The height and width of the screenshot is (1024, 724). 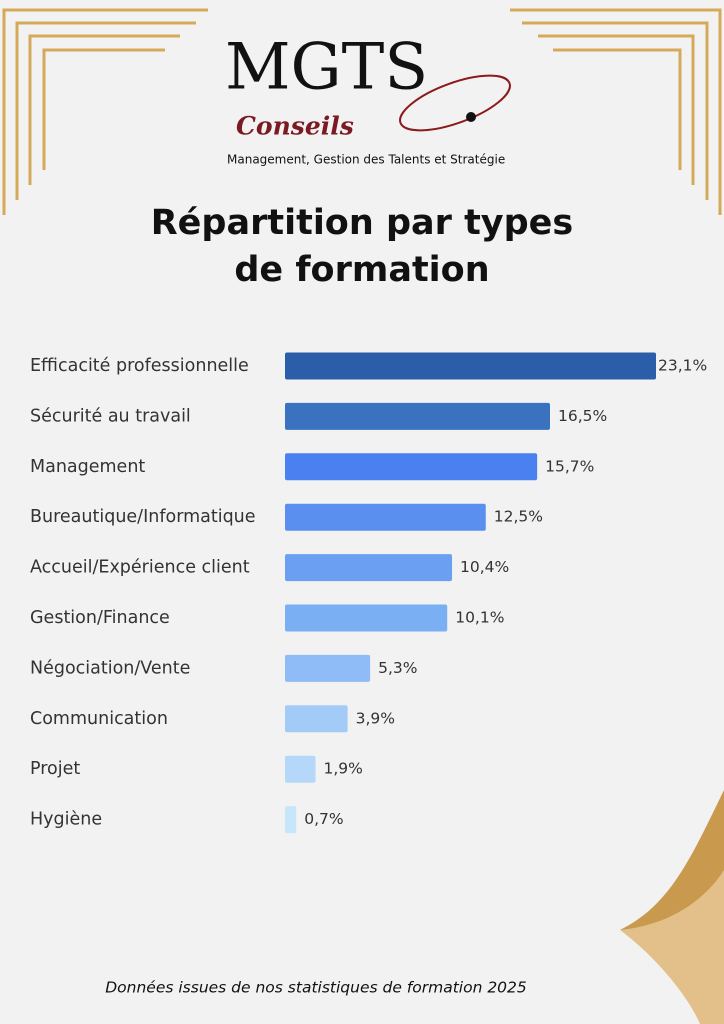 What do you see at coordinates (110, 416) in the screenshot?
I see `category-label: Sécurité au travail` at bounding box center [110, 416].